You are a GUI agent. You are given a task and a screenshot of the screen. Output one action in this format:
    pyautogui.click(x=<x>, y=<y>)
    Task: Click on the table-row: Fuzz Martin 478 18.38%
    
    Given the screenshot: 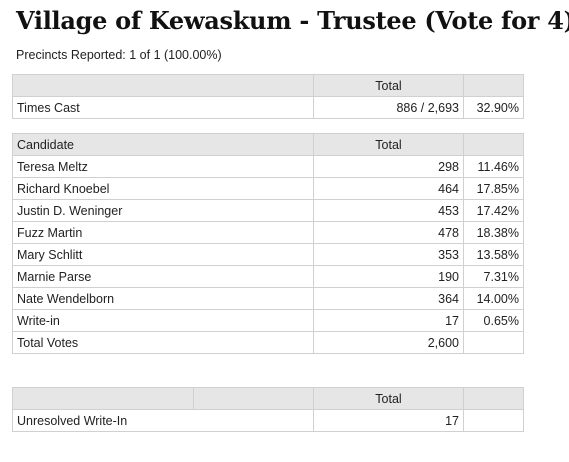 What is the action you would take?
    pyautogui.click(x=268, y=232)
    